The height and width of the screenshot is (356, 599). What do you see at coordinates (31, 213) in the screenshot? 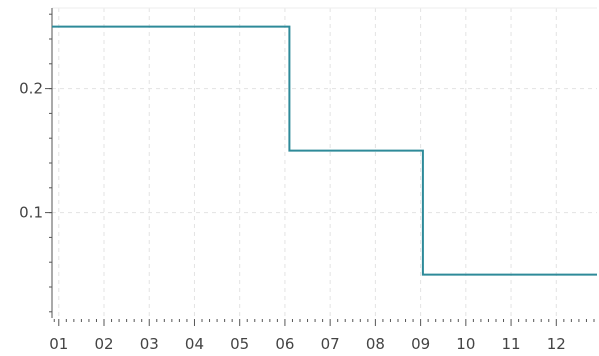
I see `y-tick-label: 0.1` at bounding box center [31, 213].